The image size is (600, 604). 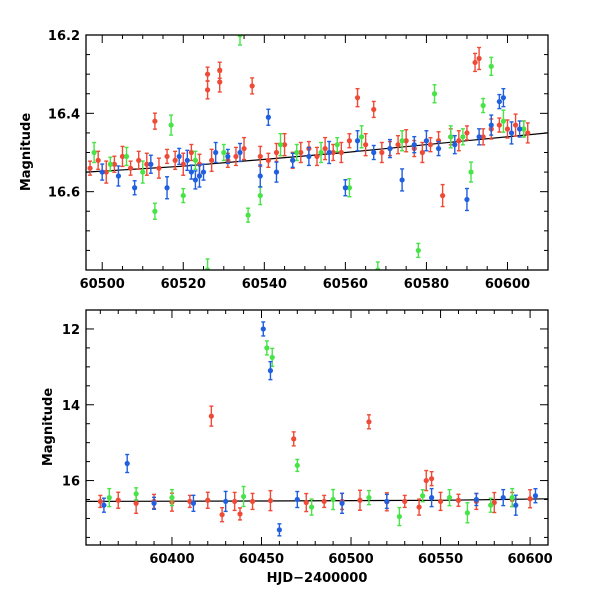 What do you see at coordinates (71, 406) in the screenshot?
I see `y-tick-label: 14` at bounding box center [71, 406].